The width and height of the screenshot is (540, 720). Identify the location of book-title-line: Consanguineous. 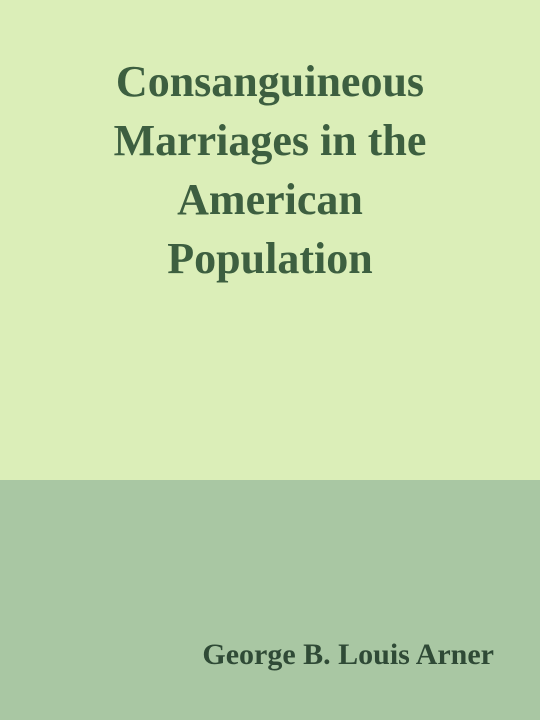
(270, 81).